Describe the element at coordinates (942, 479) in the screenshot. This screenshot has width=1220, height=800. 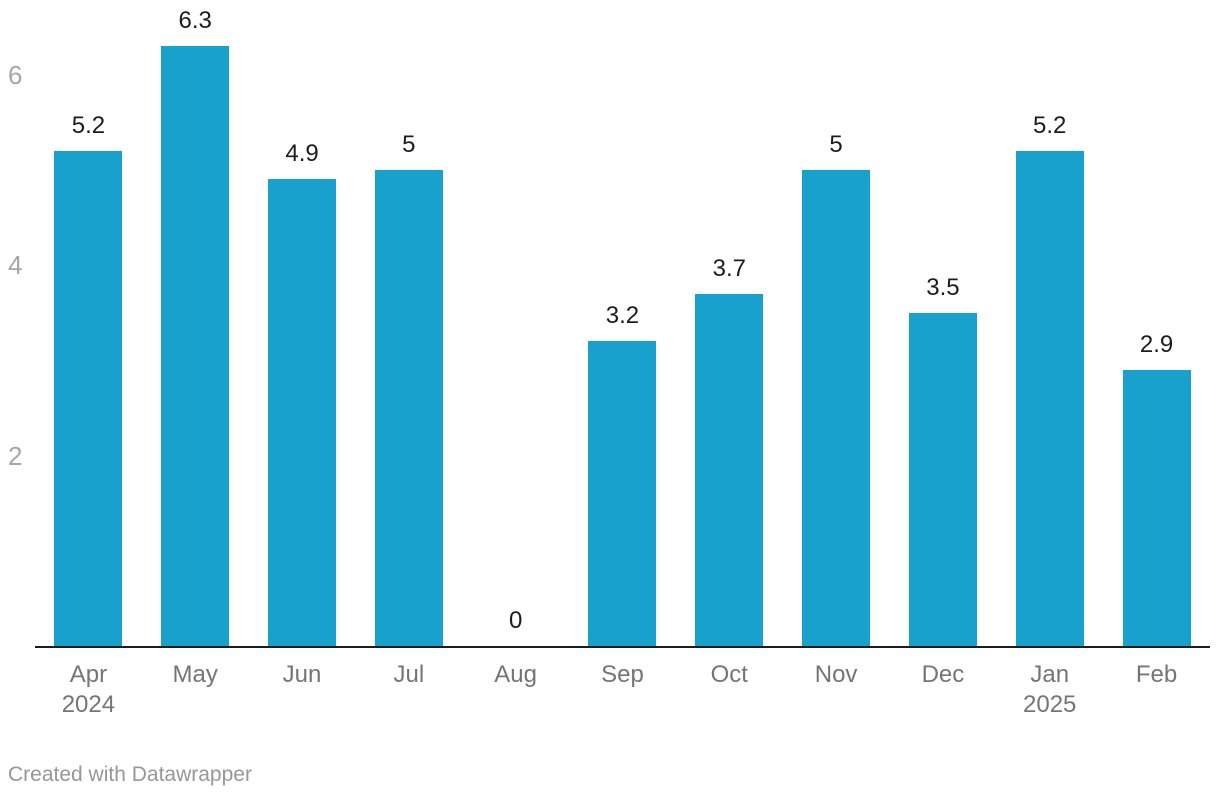
I see `bar-dec` at that location.